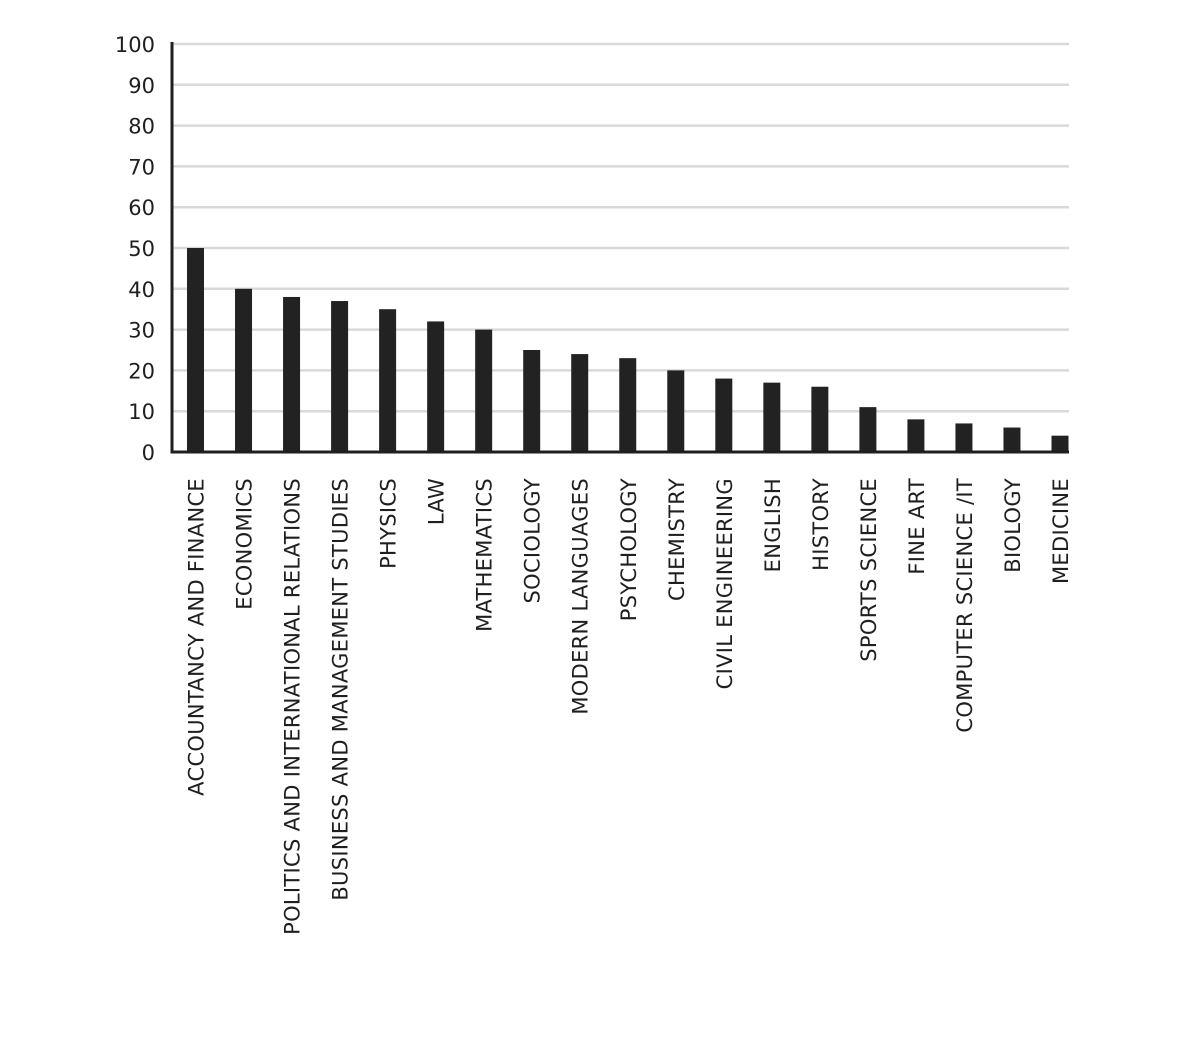 Image resolution: width=1188 pixels, height=1040 pixels. Describe the element at coordinates (148, 453) in the screenshot. I see `y-tick-label: 0` at that location.